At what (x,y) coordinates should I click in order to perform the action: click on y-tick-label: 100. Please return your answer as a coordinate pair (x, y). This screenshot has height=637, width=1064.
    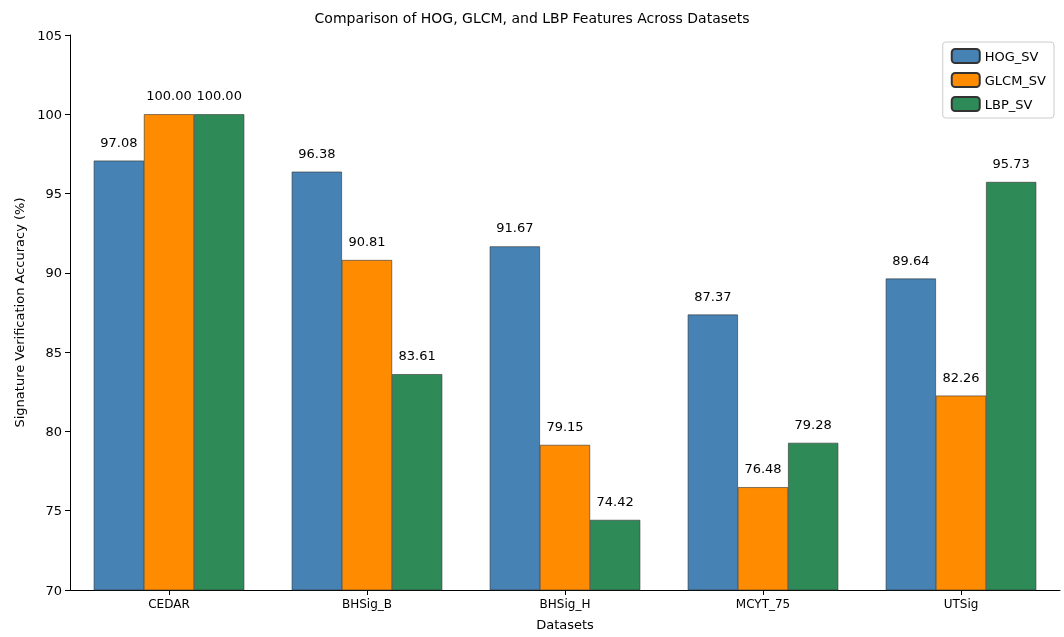
    Looking at the image, I should click on (49, 114).